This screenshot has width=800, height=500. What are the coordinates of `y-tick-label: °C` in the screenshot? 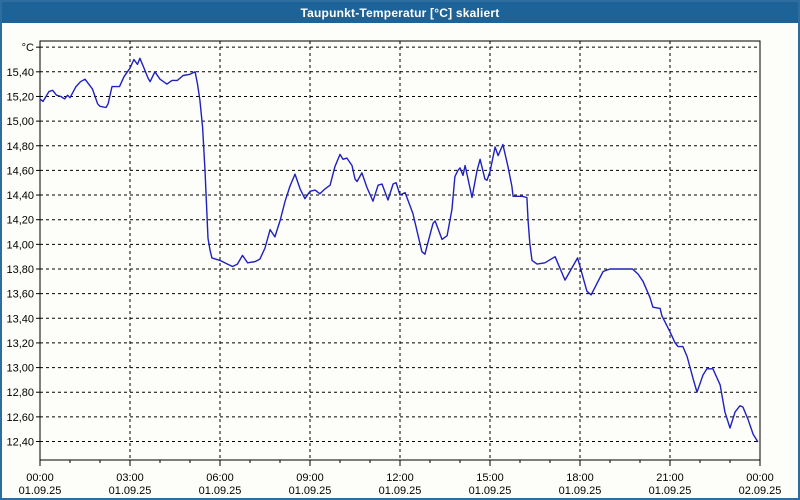 It's located at (28, 48).